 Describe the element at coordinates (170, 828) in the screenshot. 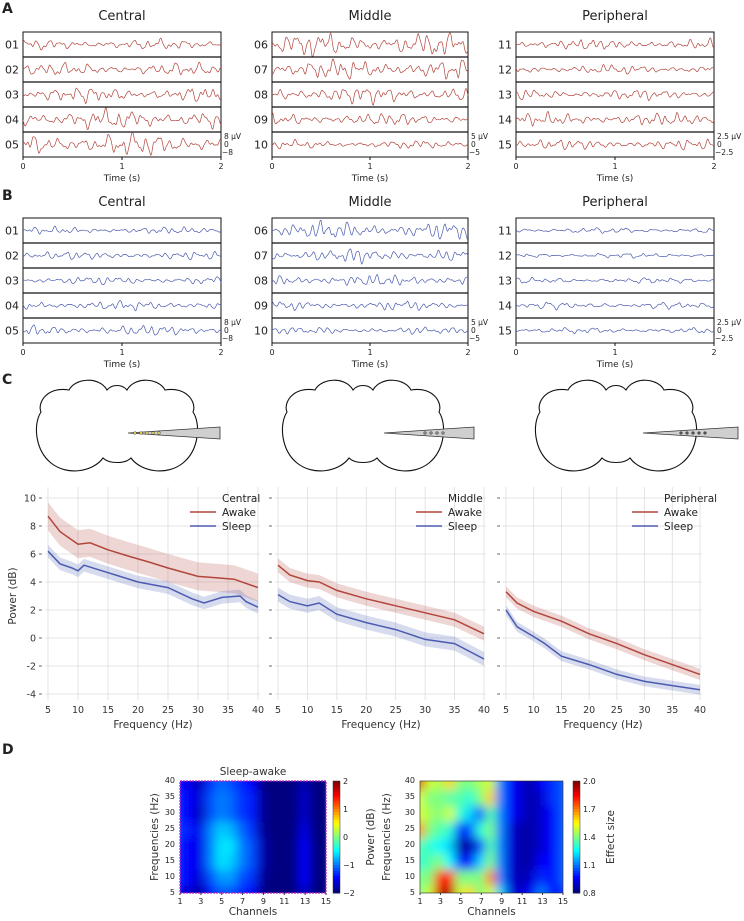

I see `y-tick-label: 25` at that location.